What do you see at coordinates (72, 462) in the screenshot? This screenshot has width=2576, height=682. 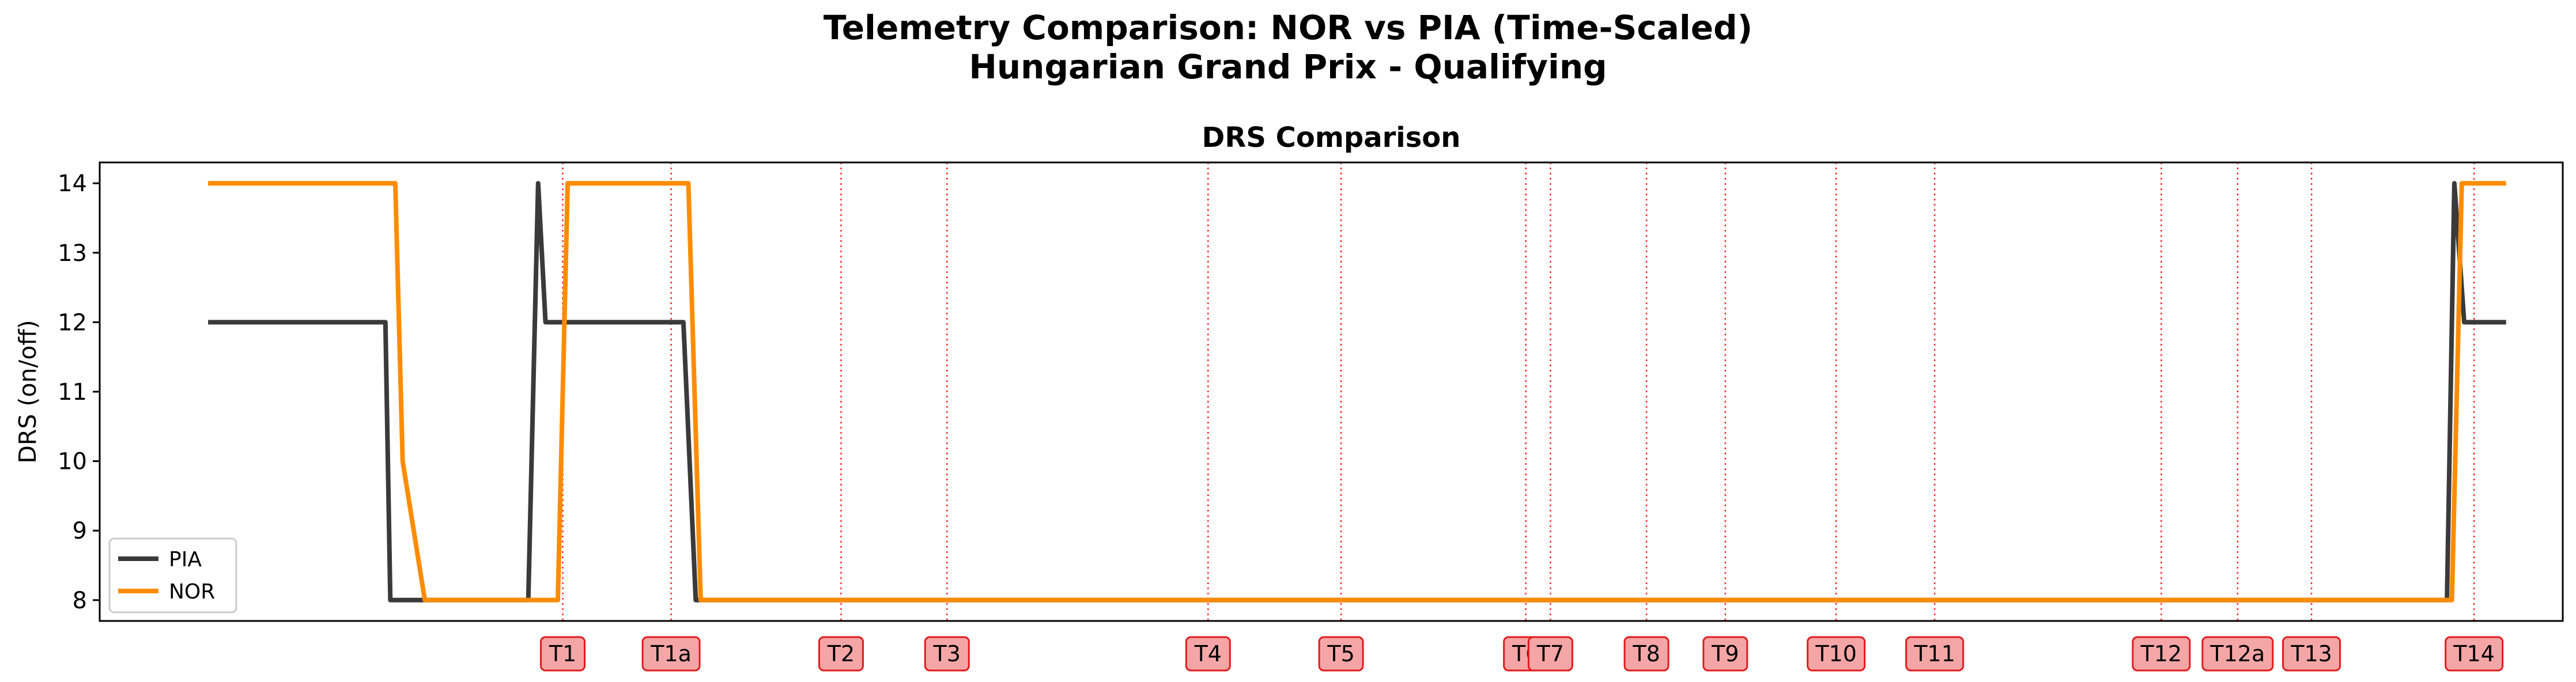 I see `y-tick-label-10: 10` at bounding box center [72, 462].